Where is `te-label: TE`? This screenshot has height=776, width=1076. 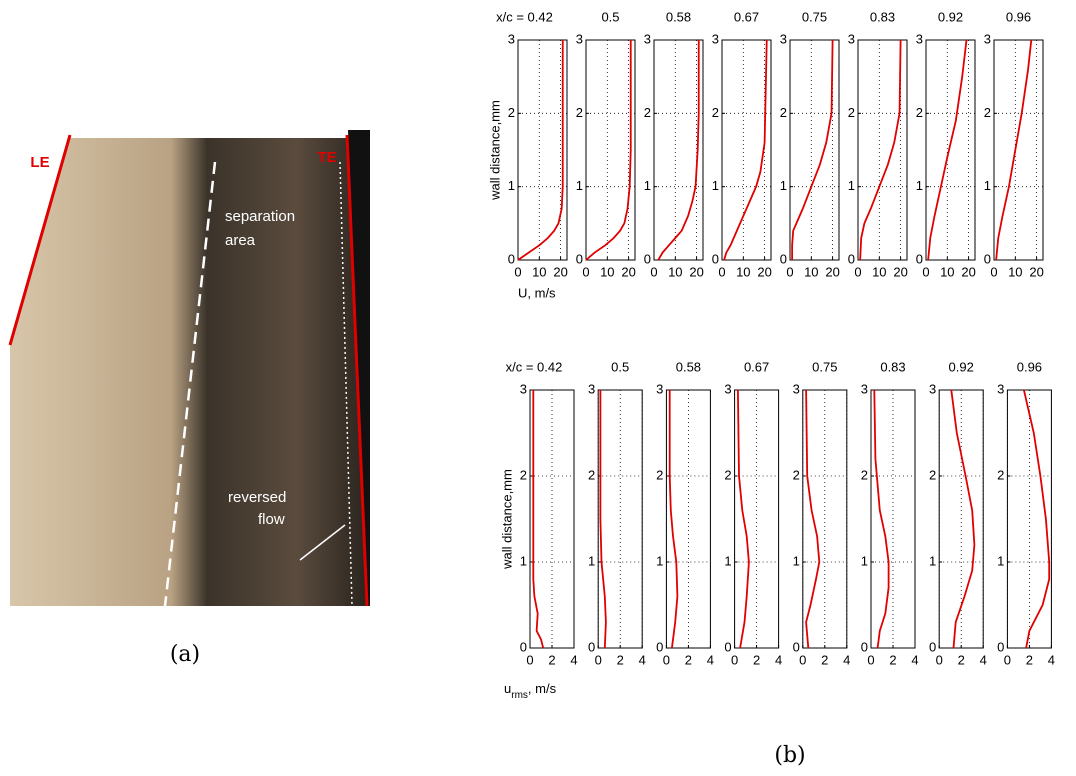
te-label: TE is located at coordinates (326, 157).